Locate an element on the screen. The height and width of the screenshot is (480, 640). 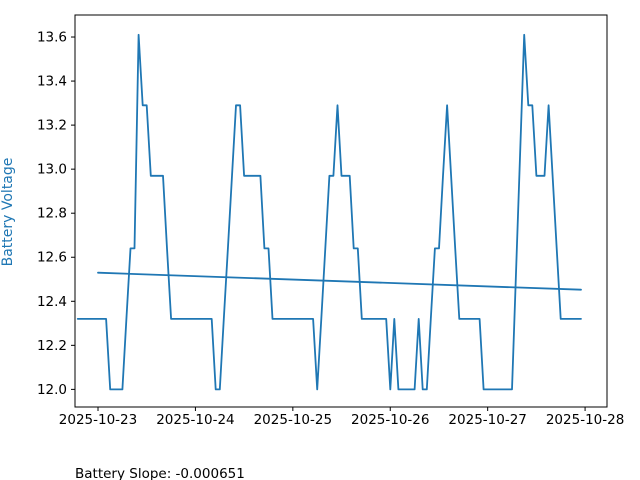
y-tick-label: 12.2 is located at coordinates (52, 346).